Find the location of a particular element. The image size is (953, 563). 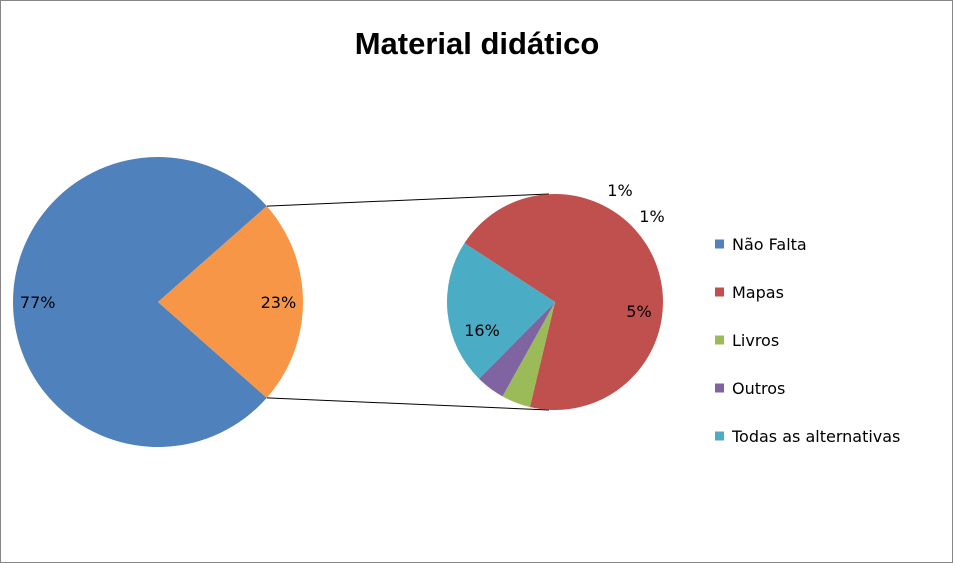

legend-swatch-outros is located at coordinates (719, 388).